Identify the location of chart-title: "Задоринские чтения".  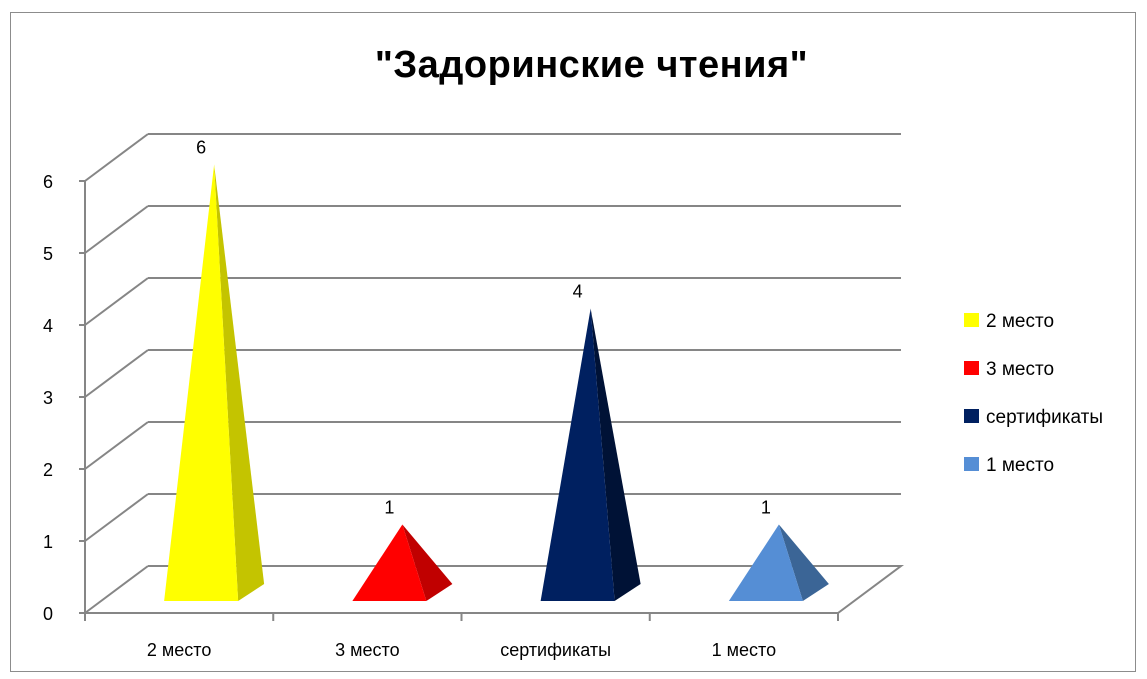
(591, 65).